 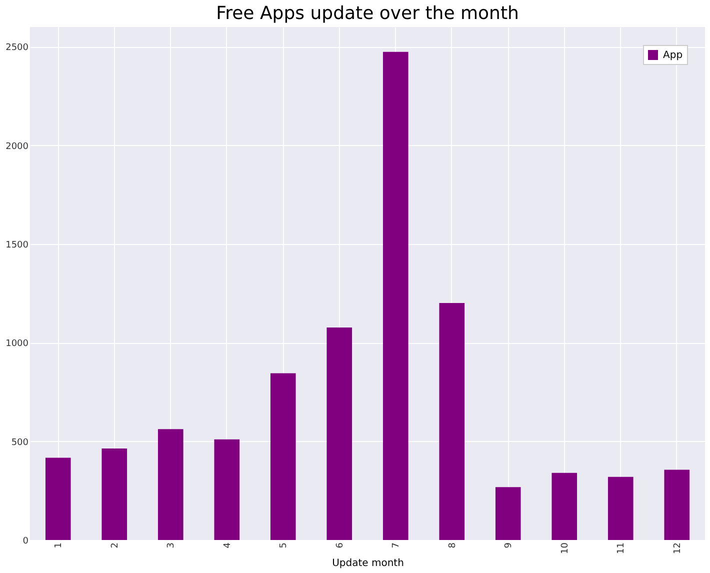 I want to click on x-tick-label: 10, so click(x=565, y=548).